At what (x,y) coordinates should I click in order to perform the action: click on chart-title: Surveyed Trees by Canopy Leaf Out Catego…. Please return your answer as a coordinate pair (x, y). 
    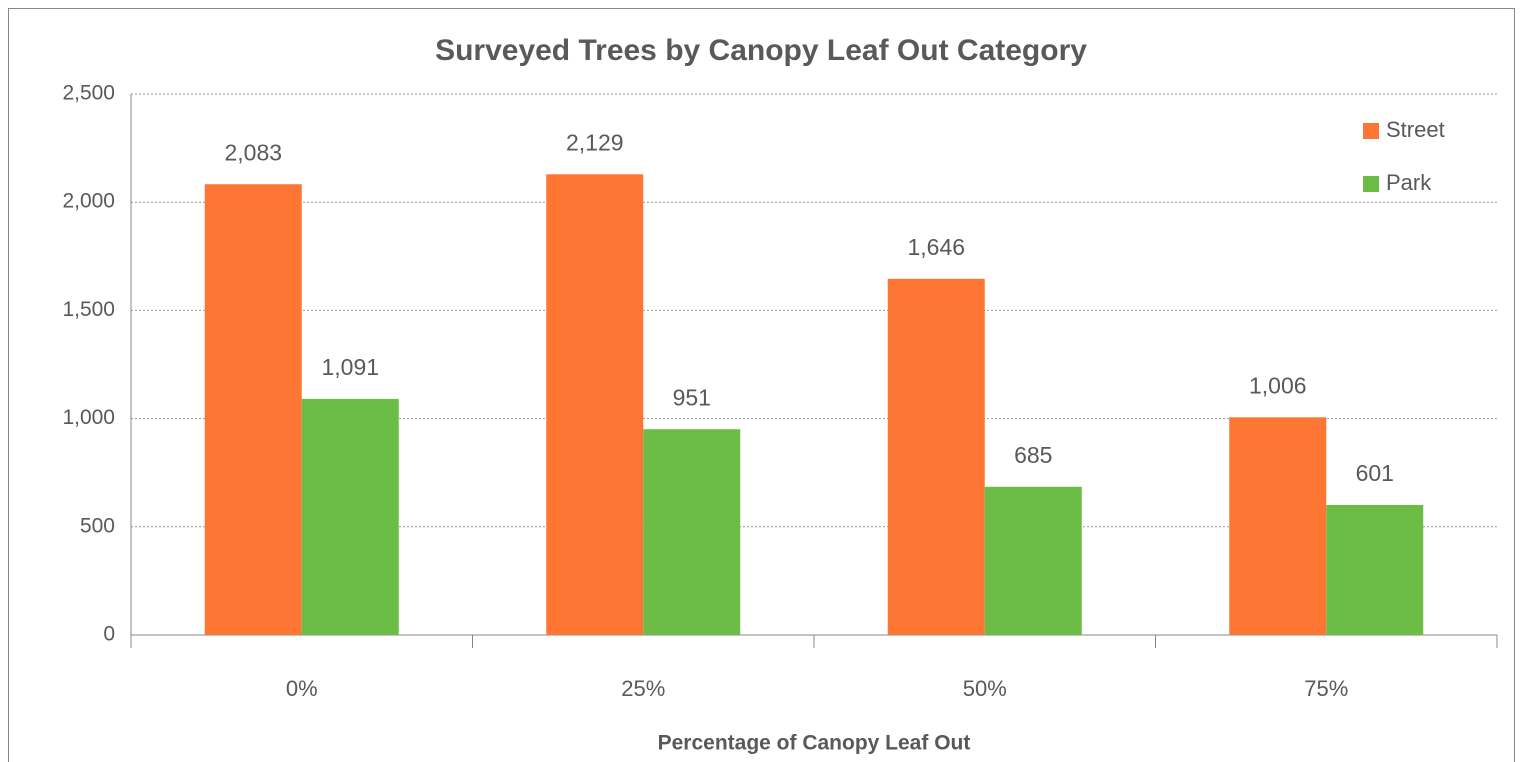
    Looking at the image, I should click on (761, 50).